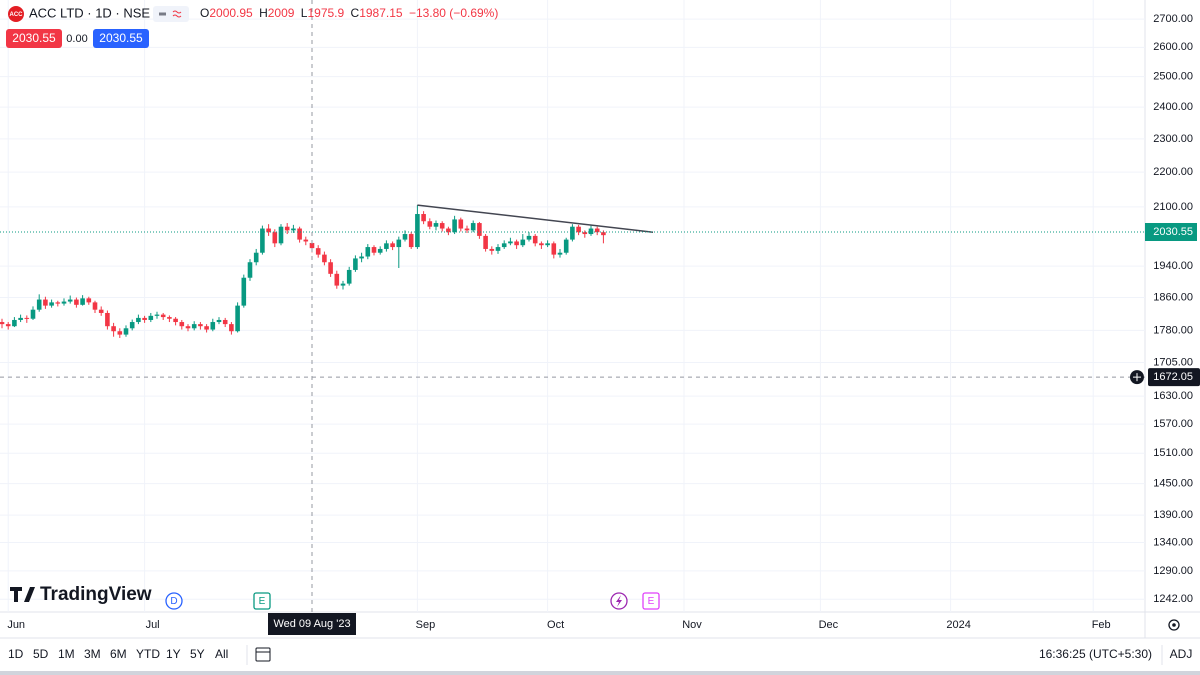 This screenshot has width=1200, height=675. Describe the element at coordinates (41, 654) in the screenshot. I see `period-button: 5D` at that location.